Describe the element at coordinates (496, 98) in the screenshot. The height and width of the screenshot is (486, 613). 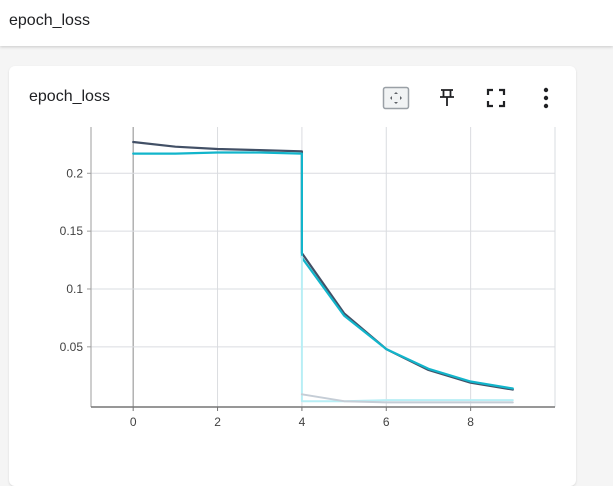
I see `fullscreen-icon` at that location.